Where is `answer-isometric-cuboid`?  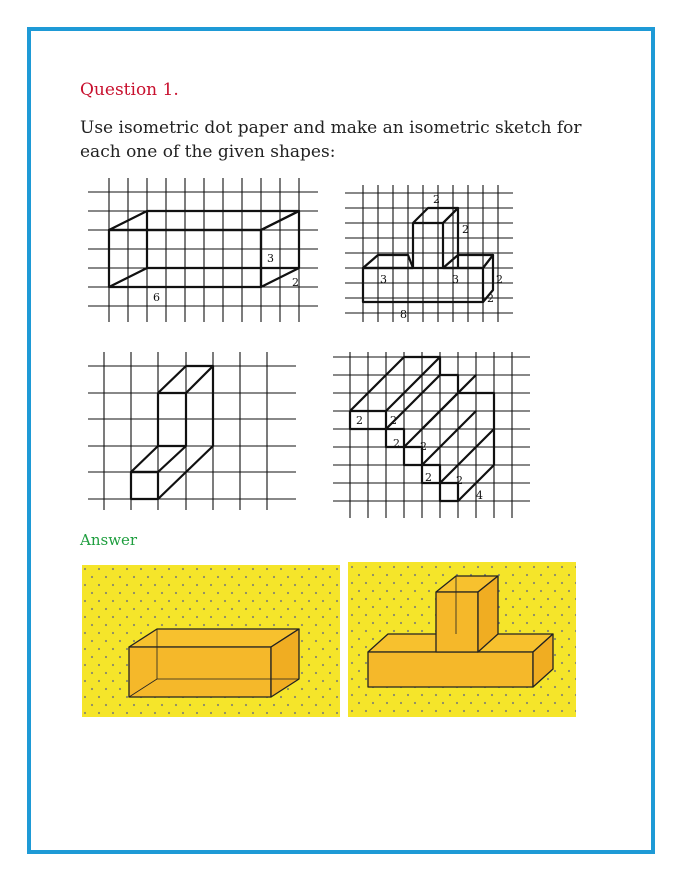 answer-isometric-cuboid is located at coordinates (211, 641).